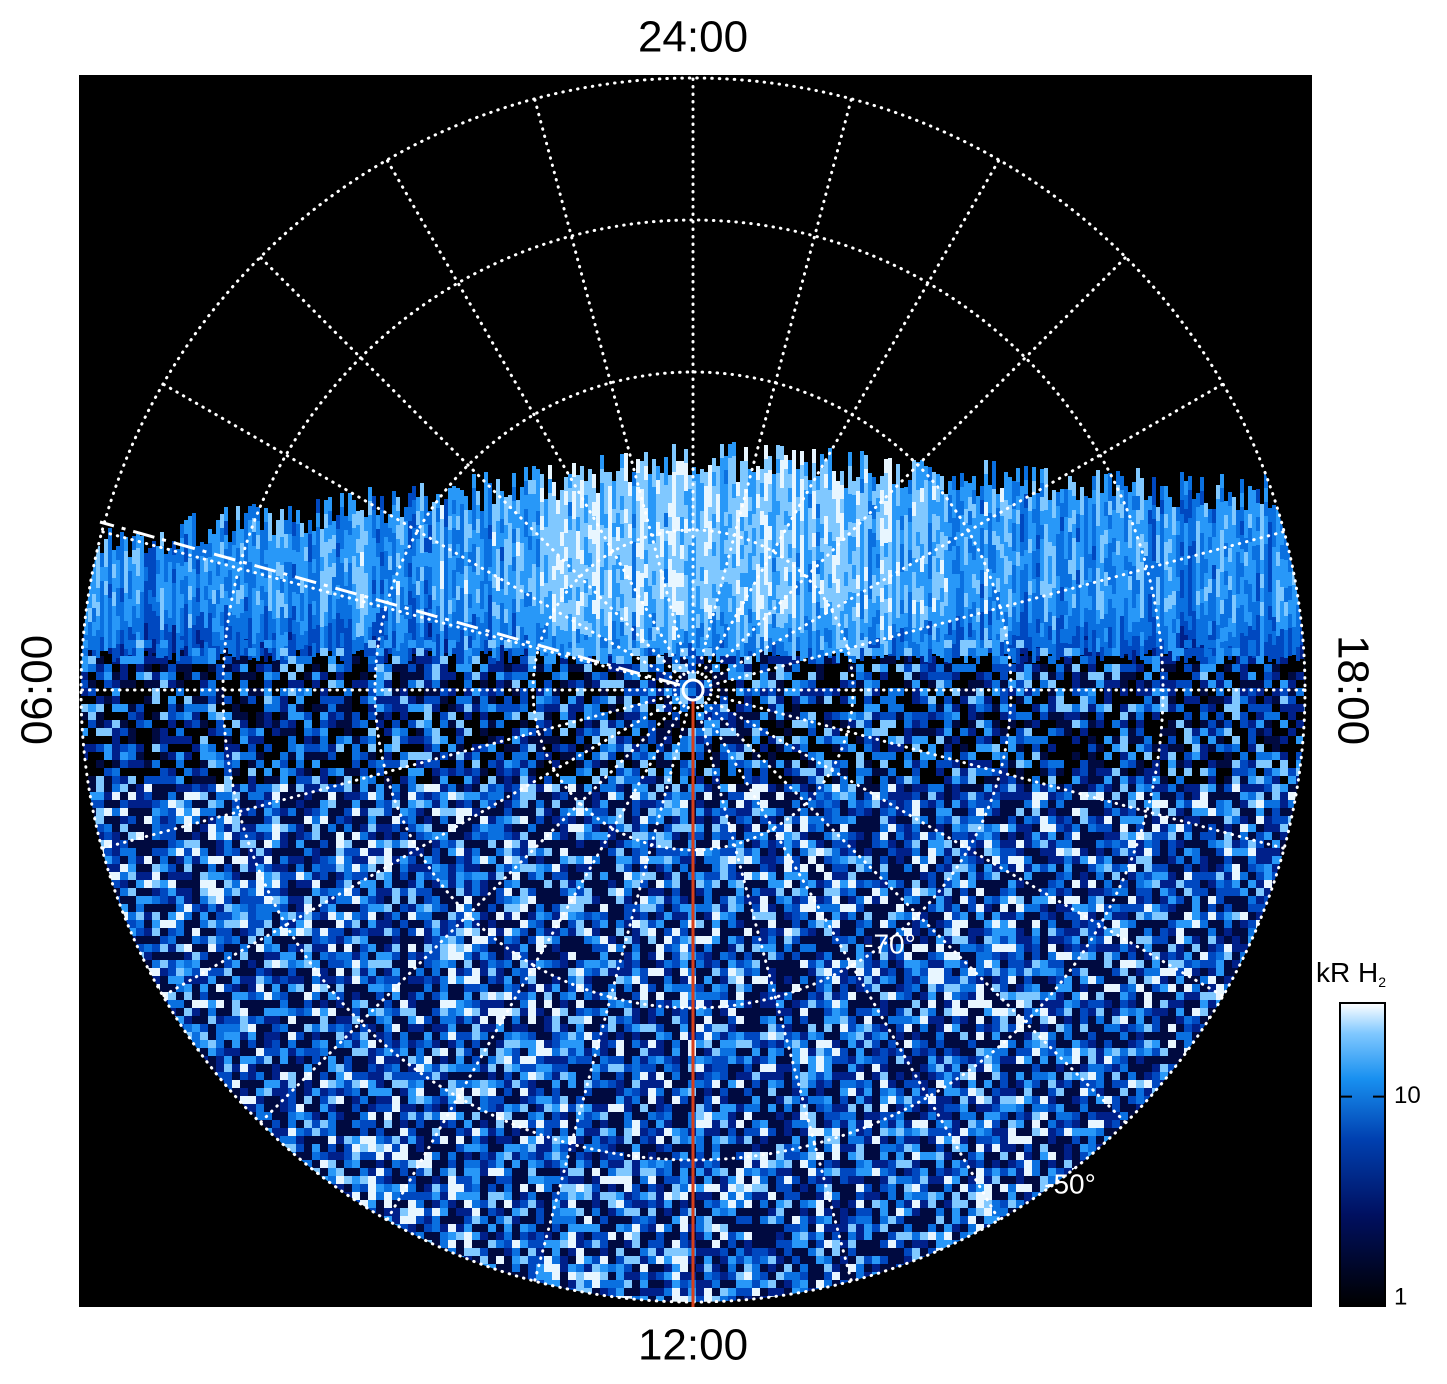 The height and width of the screenshot is (1384, 1447). Describe the element at coordinates (1070, 1183) in the screenshot. I see `latitude-label: -50°` at that location.